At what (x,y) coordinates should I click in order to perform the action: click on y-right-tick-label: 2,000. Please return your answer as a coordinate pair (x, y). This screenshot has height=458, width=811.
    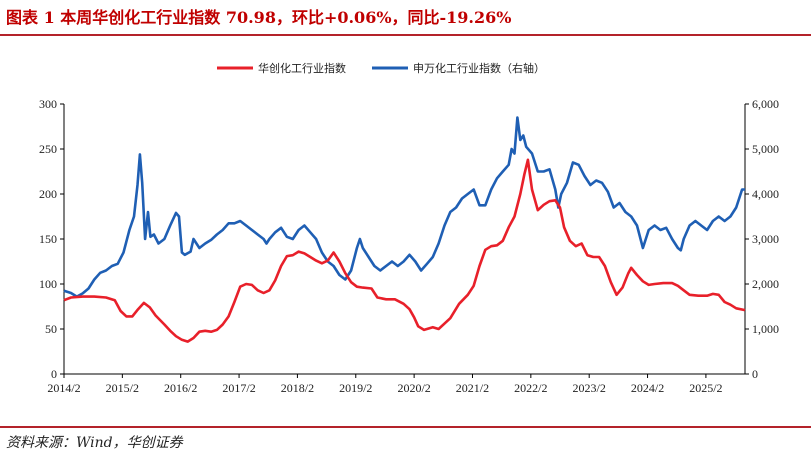
    Looking at the image, I should click on (765, 284).